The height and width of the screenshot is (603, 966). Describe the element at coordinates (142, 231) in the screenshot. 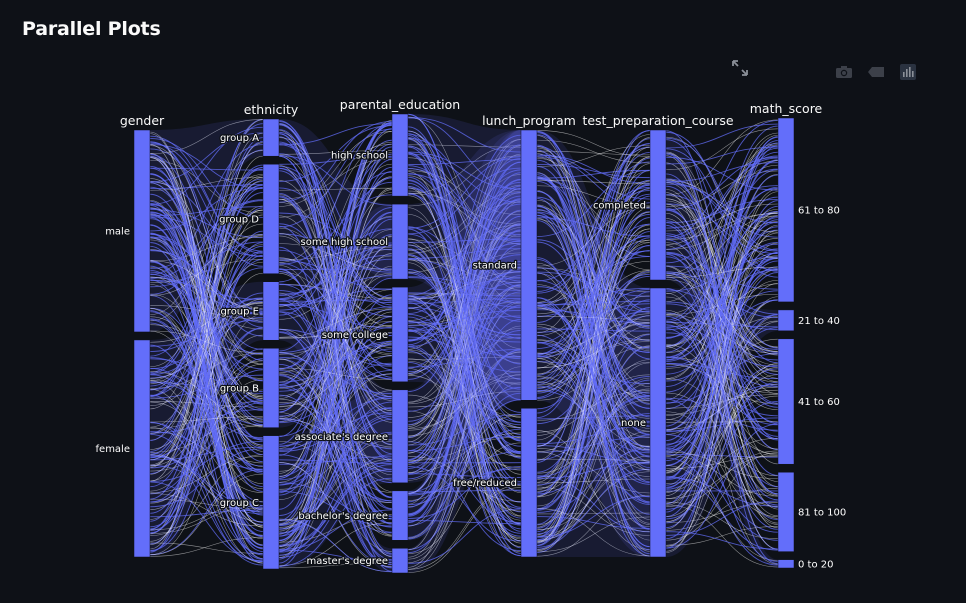

I see `category-bar-gender-male` at that location.